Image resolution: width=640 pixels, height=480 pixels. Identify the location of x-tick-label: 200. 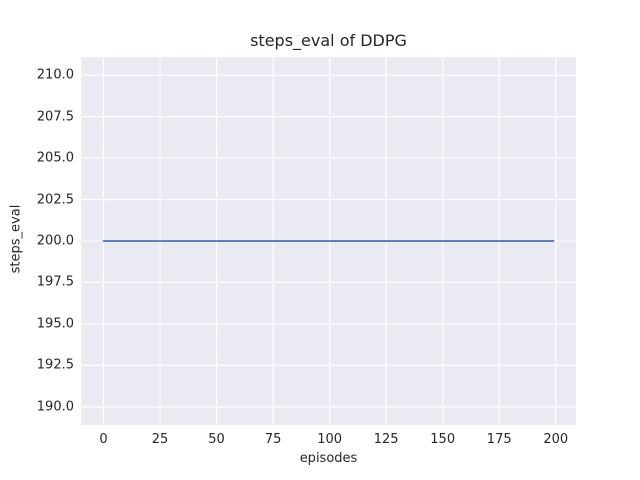
(556, 439).